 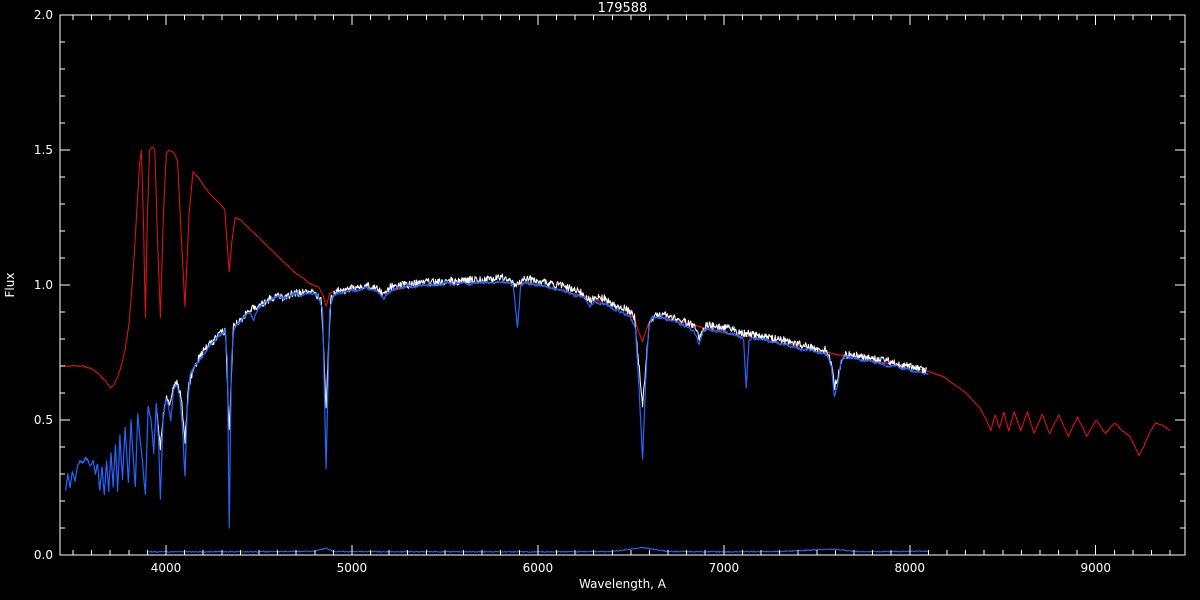 I want to click on y-tick-label: 0.0, so click(x=43, y=555).